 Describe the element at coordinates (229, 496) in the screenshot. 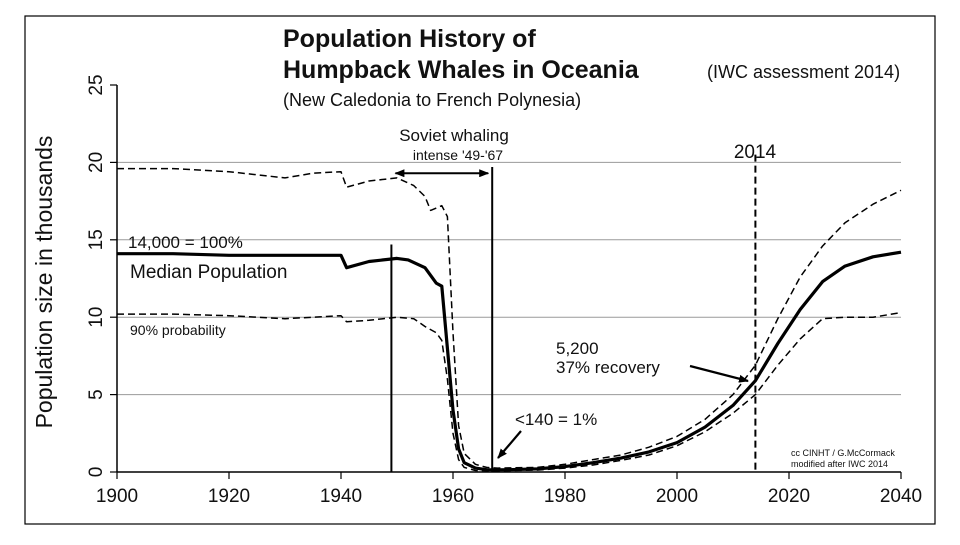

I see `x-tick-label: 1920` at that location.